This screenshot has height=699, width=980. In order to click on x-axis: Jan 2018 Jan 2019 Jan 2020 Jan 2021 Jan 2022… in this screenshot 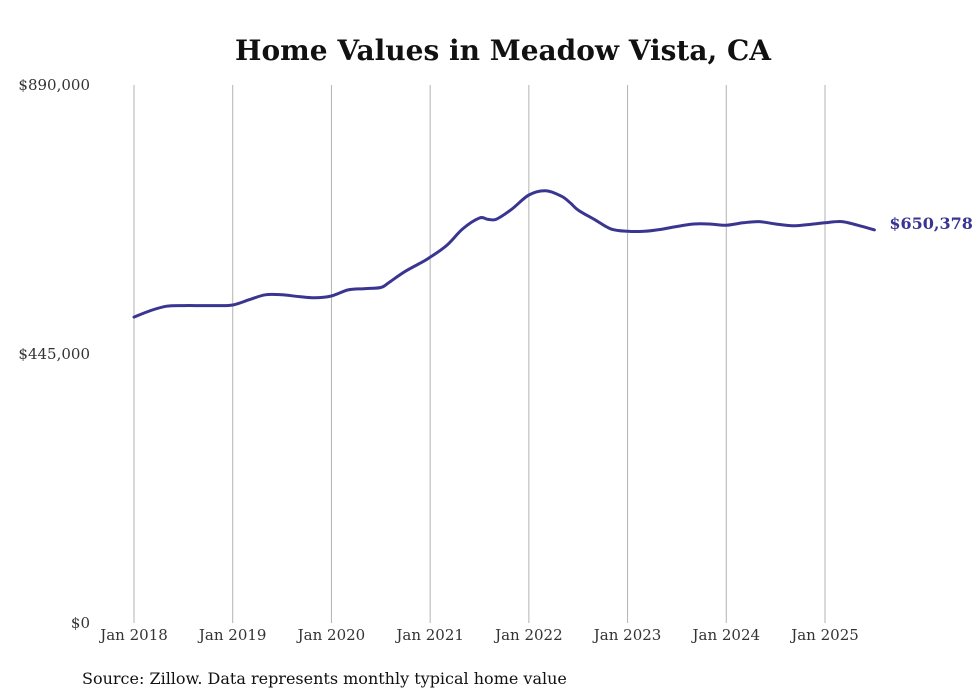, I will do `click(478, 635)`.